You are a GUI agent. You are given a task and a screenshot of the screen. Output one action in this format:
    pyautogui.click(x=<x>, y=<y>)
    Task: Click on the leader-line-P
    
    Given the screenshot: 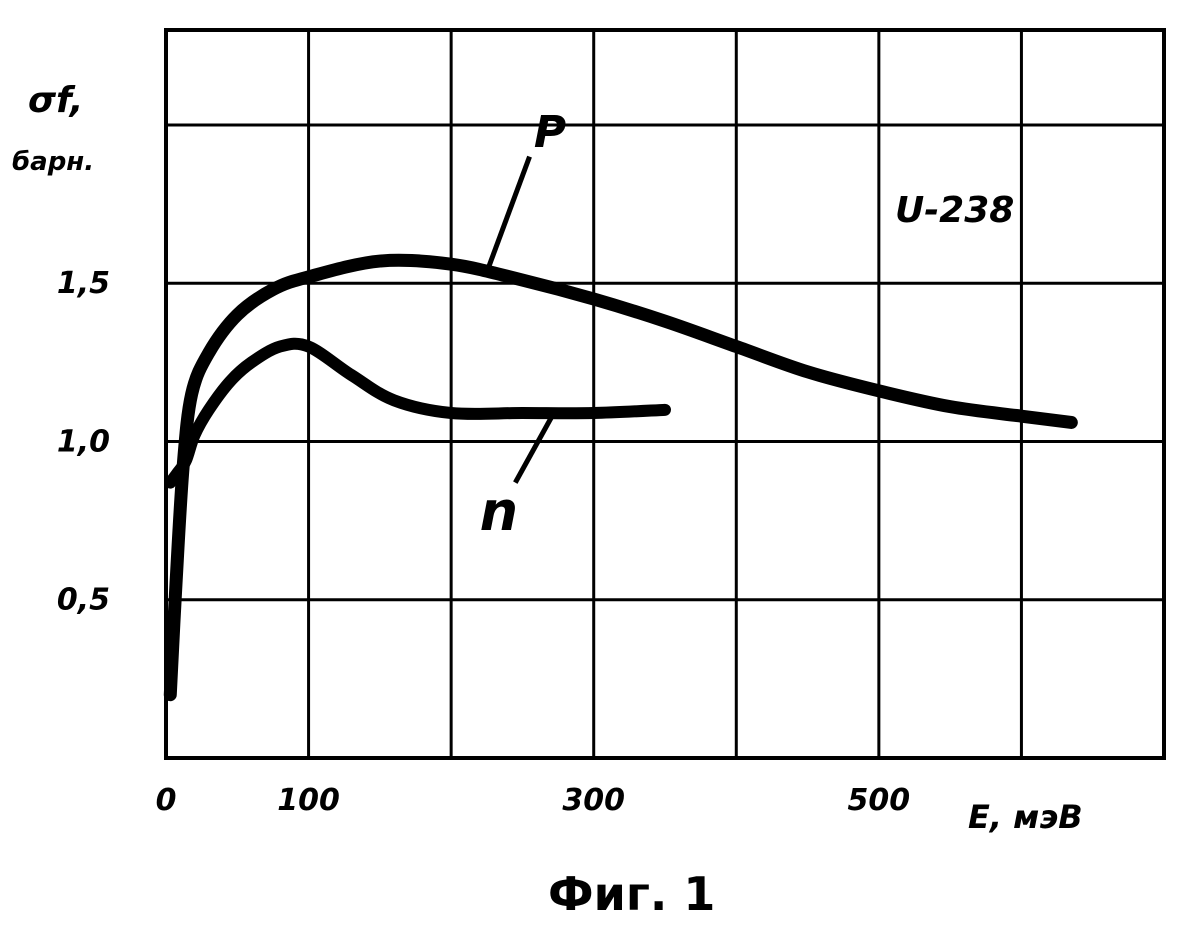 What is the action you would take?
    pyautogui.click(x=508, y=215)
    